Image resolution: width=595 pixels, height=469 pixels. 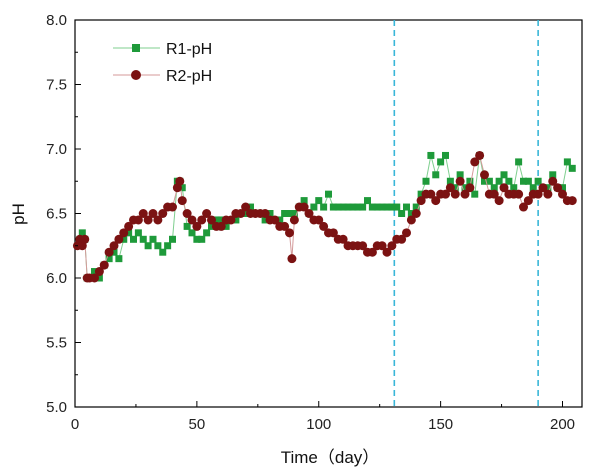 I want to click on y-tick-label: 7.0, so click(x=56, y=149).